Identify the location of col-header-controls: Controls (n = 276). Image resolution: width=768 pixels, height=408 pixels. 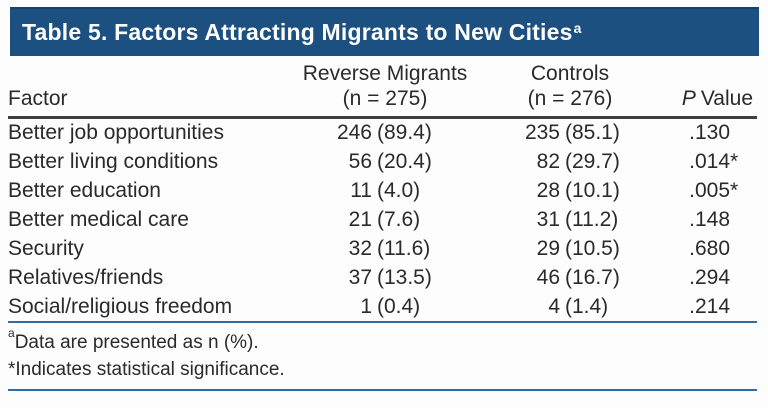
(570, 86).